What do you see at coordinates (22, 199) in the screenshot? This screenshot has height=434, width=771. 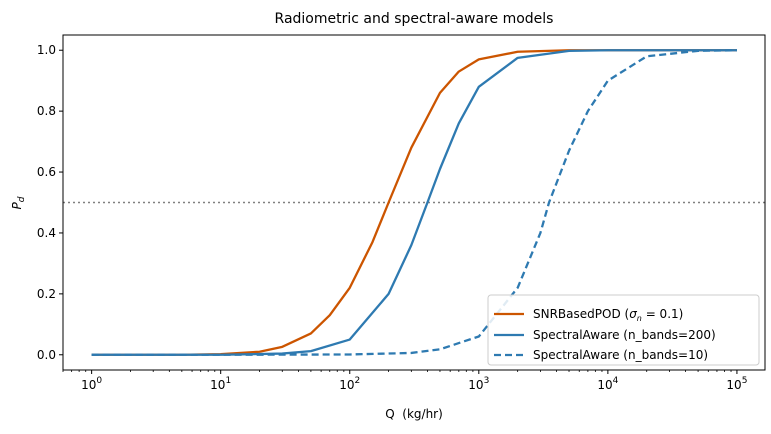 I see `y-axis-label-subscript: d` at bounding box center [22, 199].